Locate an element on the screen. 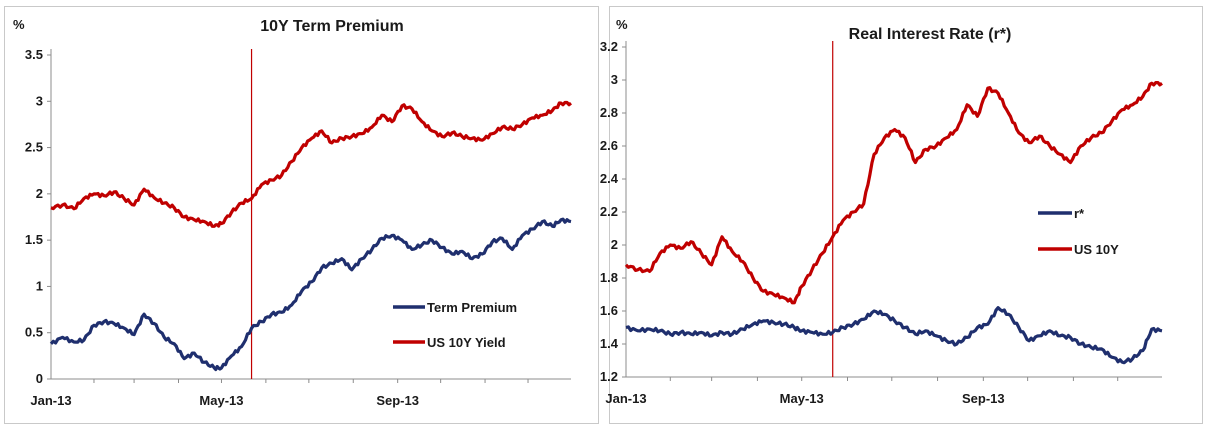  series-line-r is located at coordinates (894, 335).